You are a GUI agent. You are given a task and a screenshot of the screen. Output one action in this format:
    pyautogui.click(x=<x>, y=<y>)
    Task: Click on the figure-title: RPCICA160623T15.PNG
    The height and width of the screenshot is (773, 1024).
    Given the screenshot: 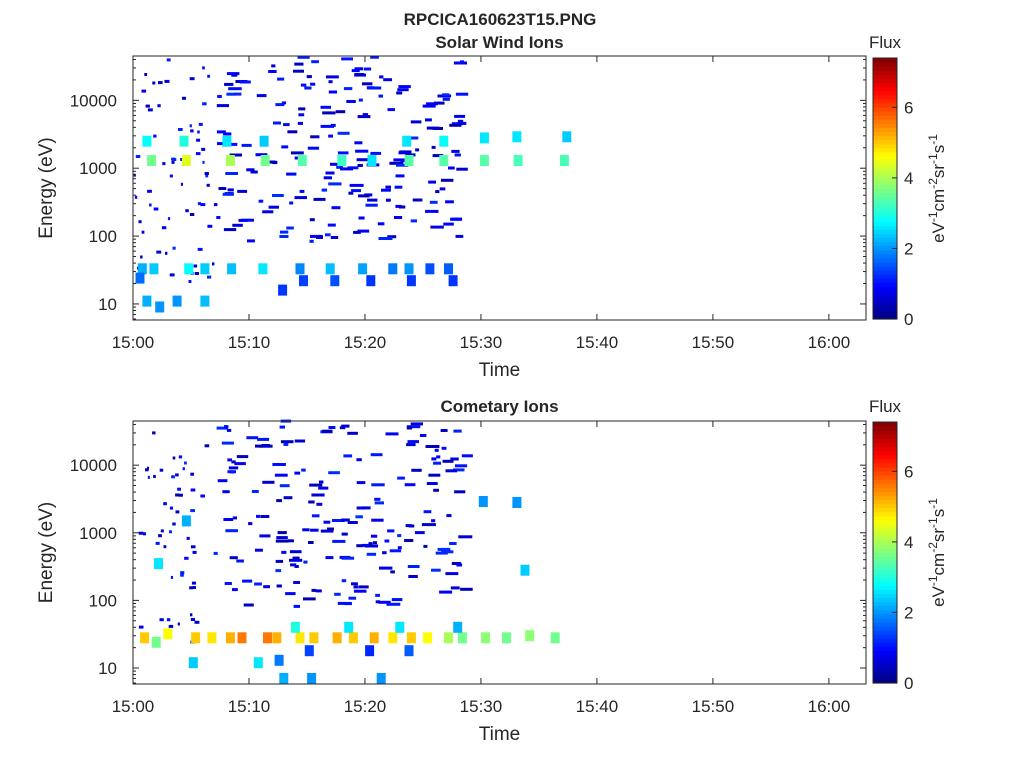 What is the action you would take?
    pyautogui.click(x=500, y=19)
    